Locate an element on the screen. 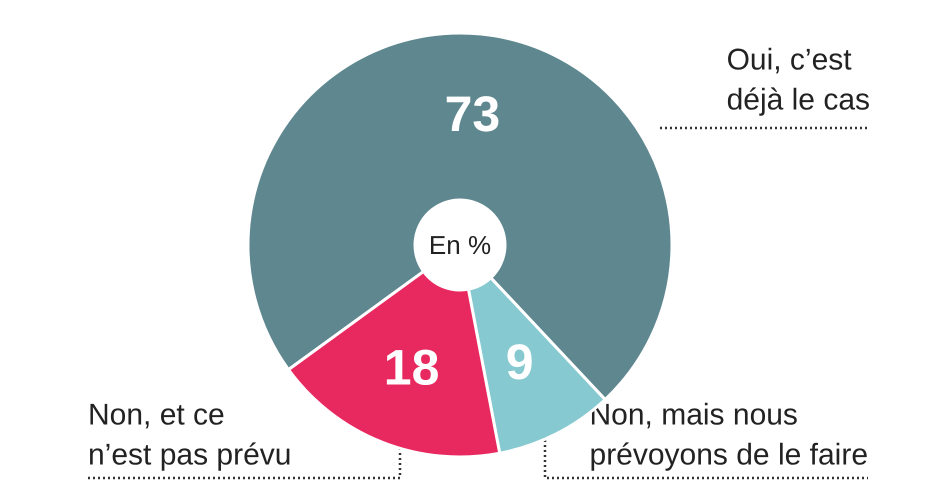  slice-label: Oui, c’est déjà le cas is located at coordinates (798, 80).